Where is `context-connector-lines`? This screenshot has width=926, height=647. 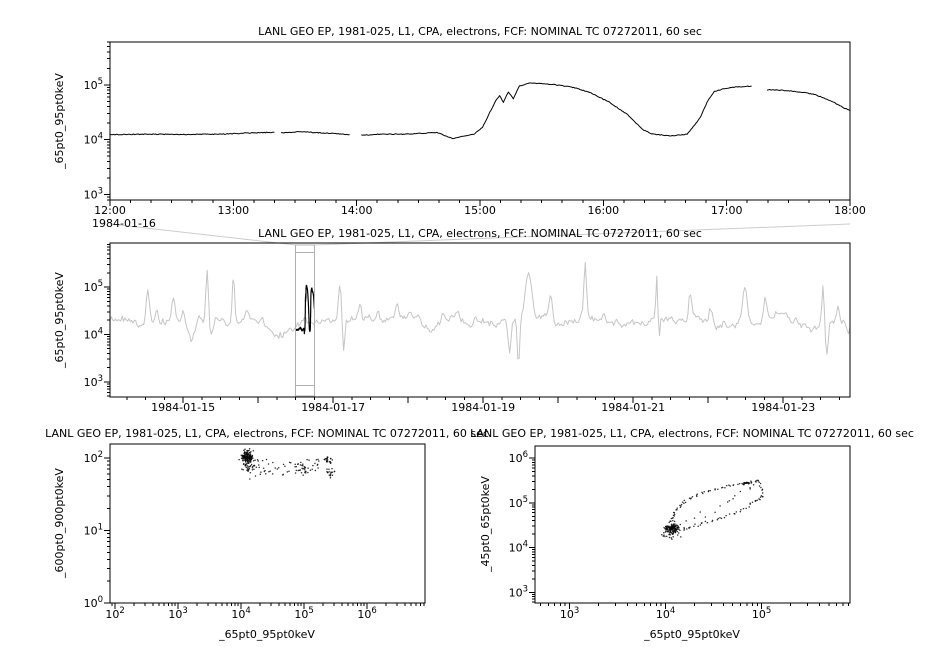
context-connector-lines is located at coordinates (480, 234).